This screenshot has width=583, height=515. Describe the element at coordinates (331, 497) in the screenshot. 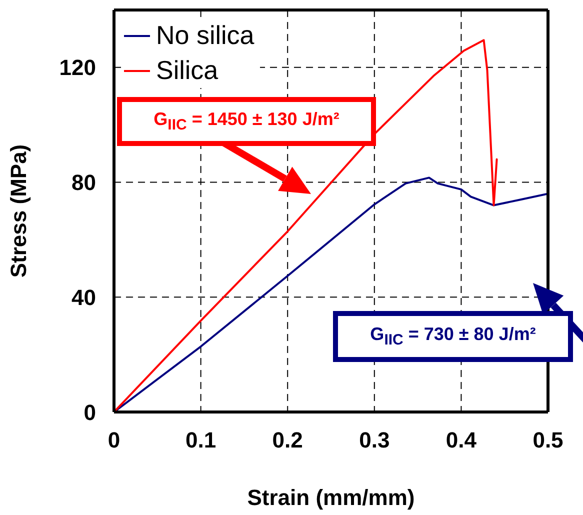

I see `x-axis-title: Strain (mm/mm)` at that location.